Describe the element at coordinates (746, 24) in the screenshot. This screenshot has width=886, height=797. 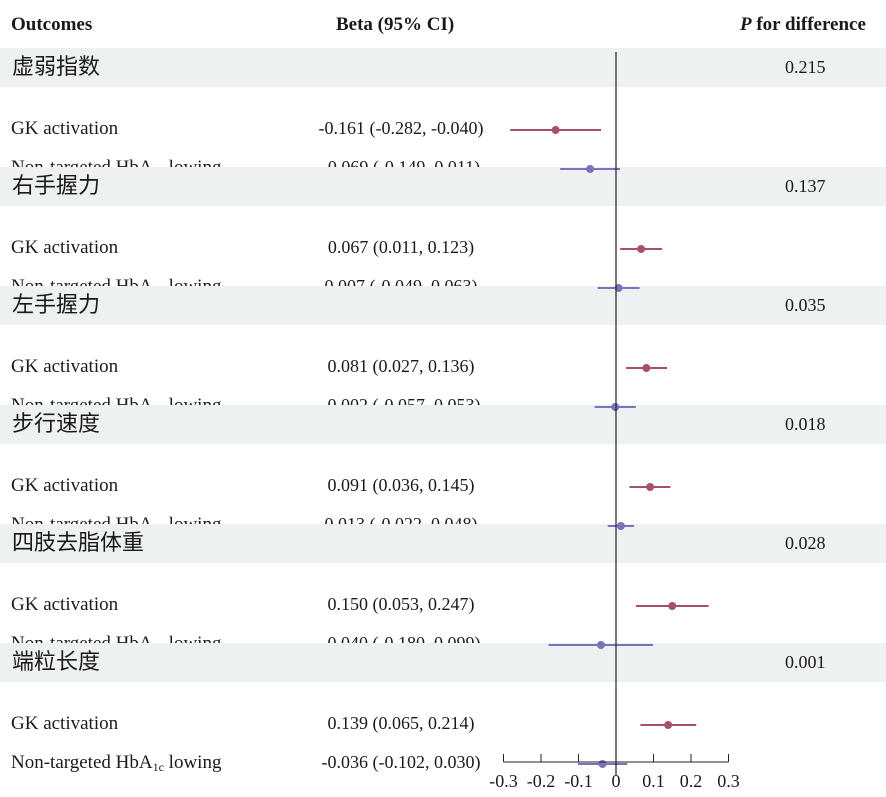
I see `p-letter: P` at that location.